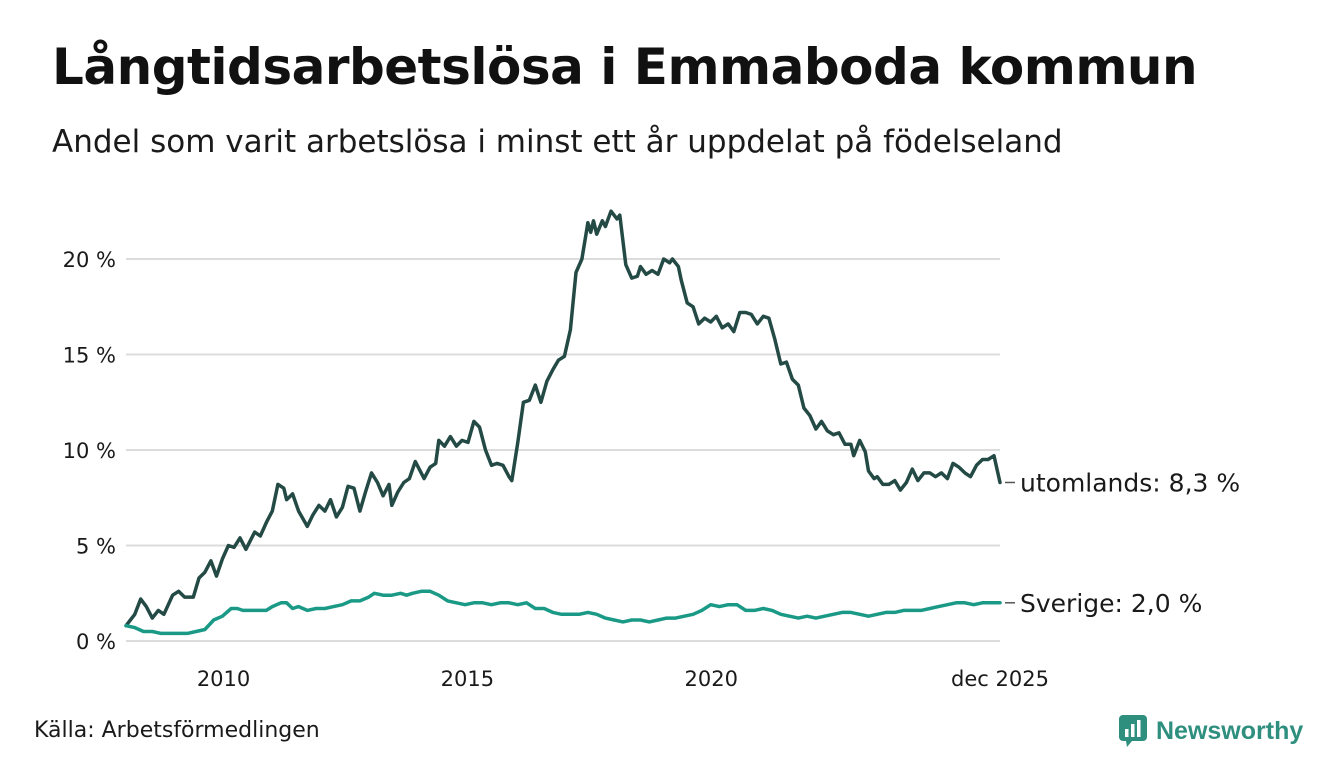  What do you see at coordinates (1130, 482) in the screenshot?
I see `end-label-utomlands: utomlands: 8,3 %` at bounding box center [1130, 482].